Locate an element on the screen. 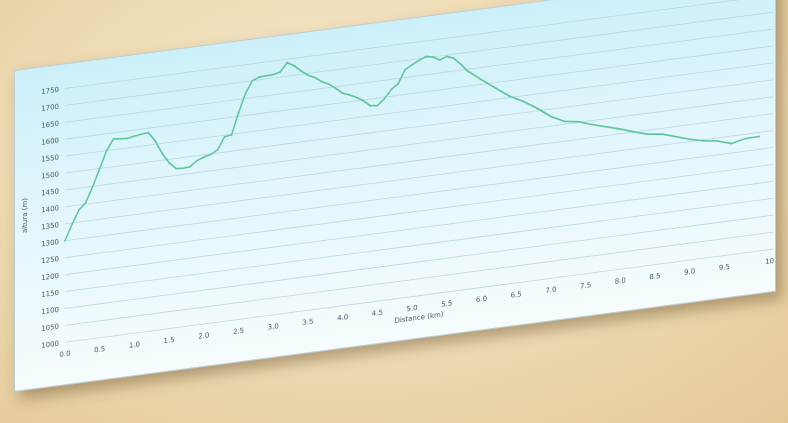  x-tick-label: 1.5 is located at coordinates (169, 340).